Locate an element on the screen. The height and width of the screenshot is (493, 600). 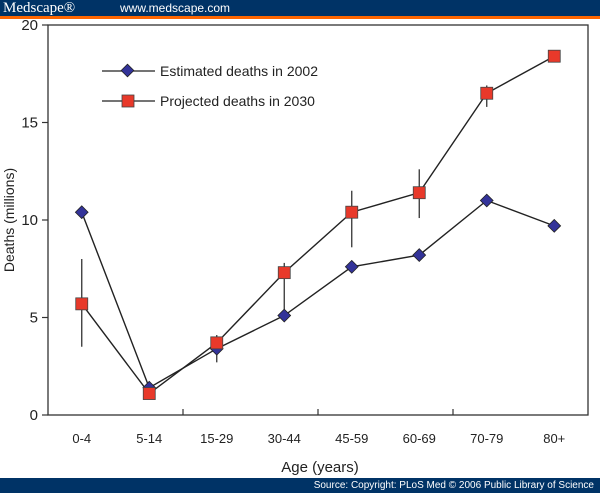
y-tick-label: 20 is located at coordinates (29, 25).